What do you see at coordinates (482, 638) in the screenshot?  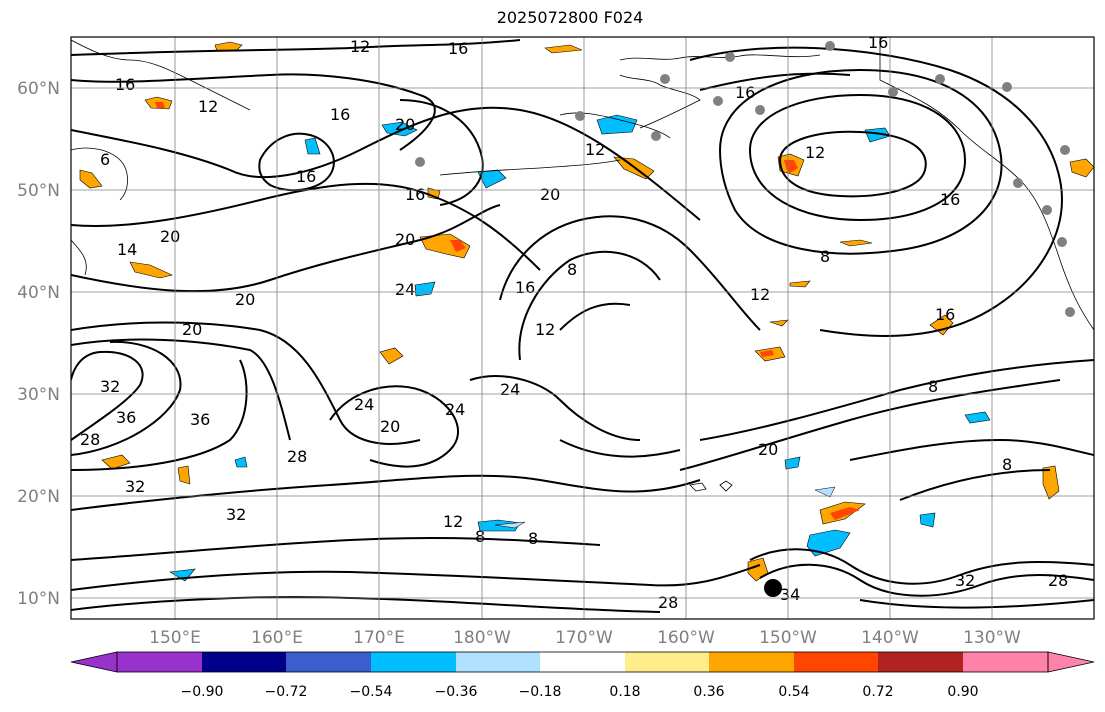 I see `lon-label: 180°W` at bounding box center [482, 638].